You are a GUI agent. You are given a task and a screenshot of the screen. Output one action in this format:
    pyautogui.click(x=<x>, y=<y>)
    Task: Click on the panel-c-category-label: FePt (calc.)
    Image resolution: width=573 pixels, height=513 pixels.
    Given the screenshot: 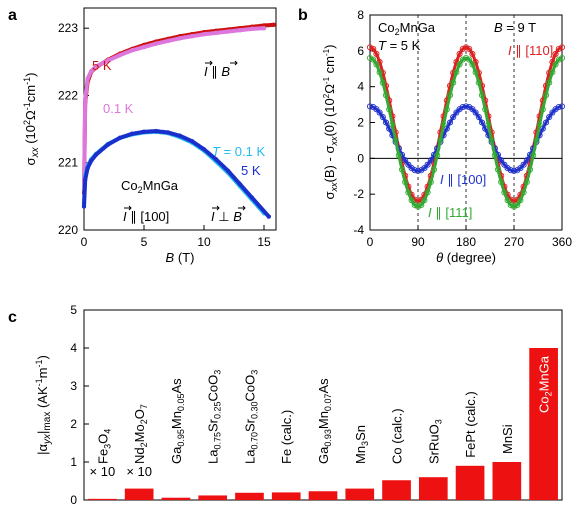 What is the action you would take?
    pyautogui.click(x=470, y=424)
    